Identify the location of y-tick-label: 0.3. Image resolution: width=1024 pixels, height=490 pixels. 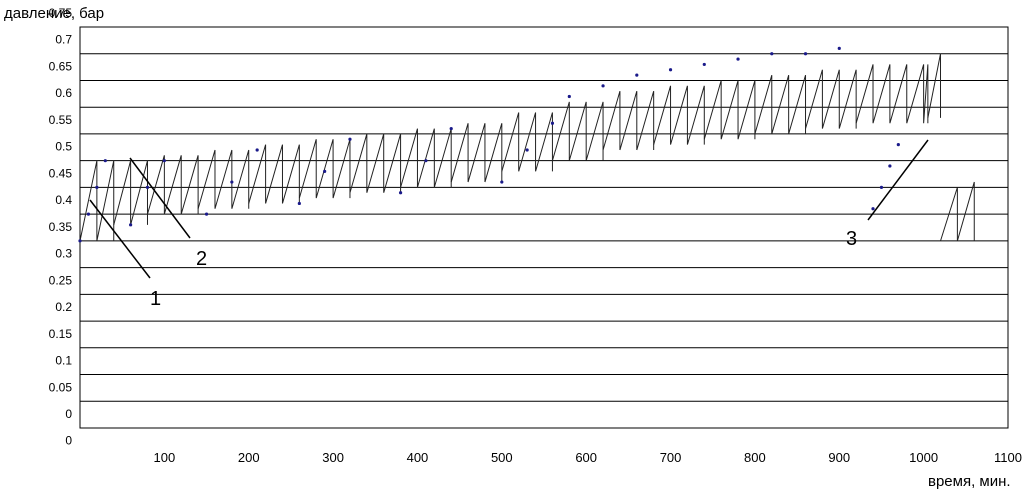
(63, 254).